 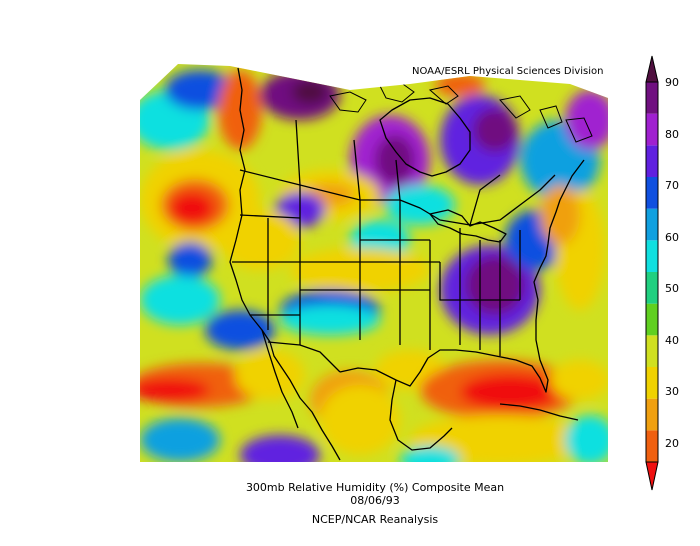 What do you see at coordinates (579, 380) in the screenshot?
I see `field-yellow-caribbean` at bounding box center [579, 380].